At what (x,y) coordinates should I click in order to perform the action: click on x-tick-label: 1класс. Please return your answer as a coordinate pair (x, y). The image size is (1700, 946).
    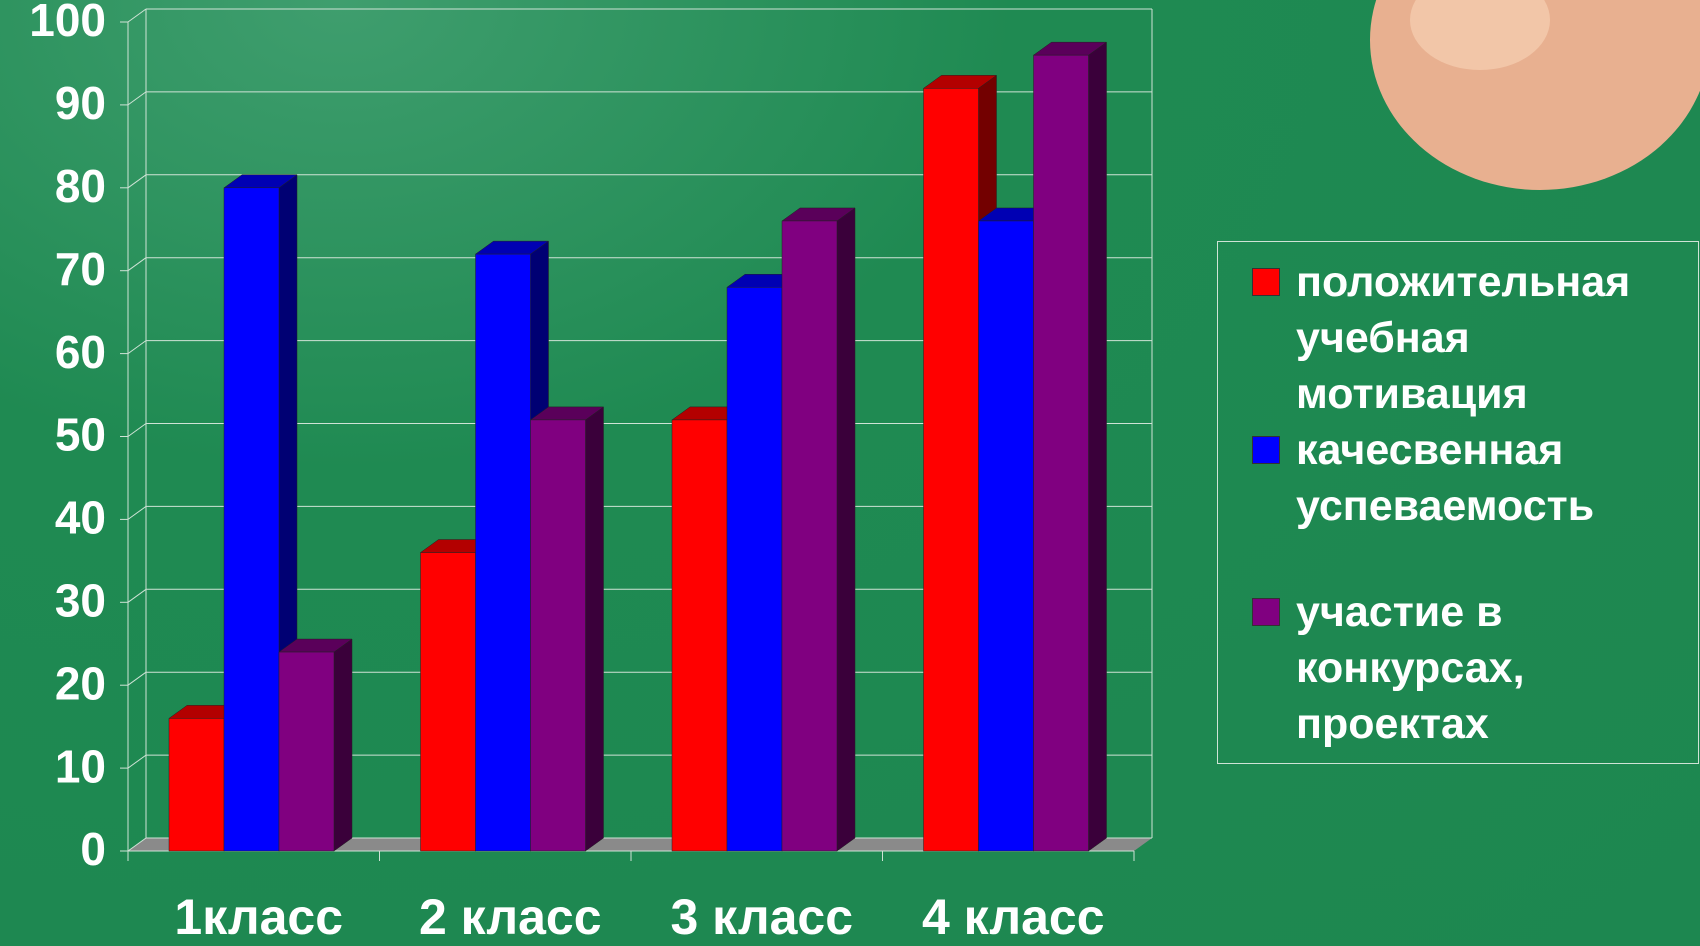
    Looking at the image, I should click on (258, 917).